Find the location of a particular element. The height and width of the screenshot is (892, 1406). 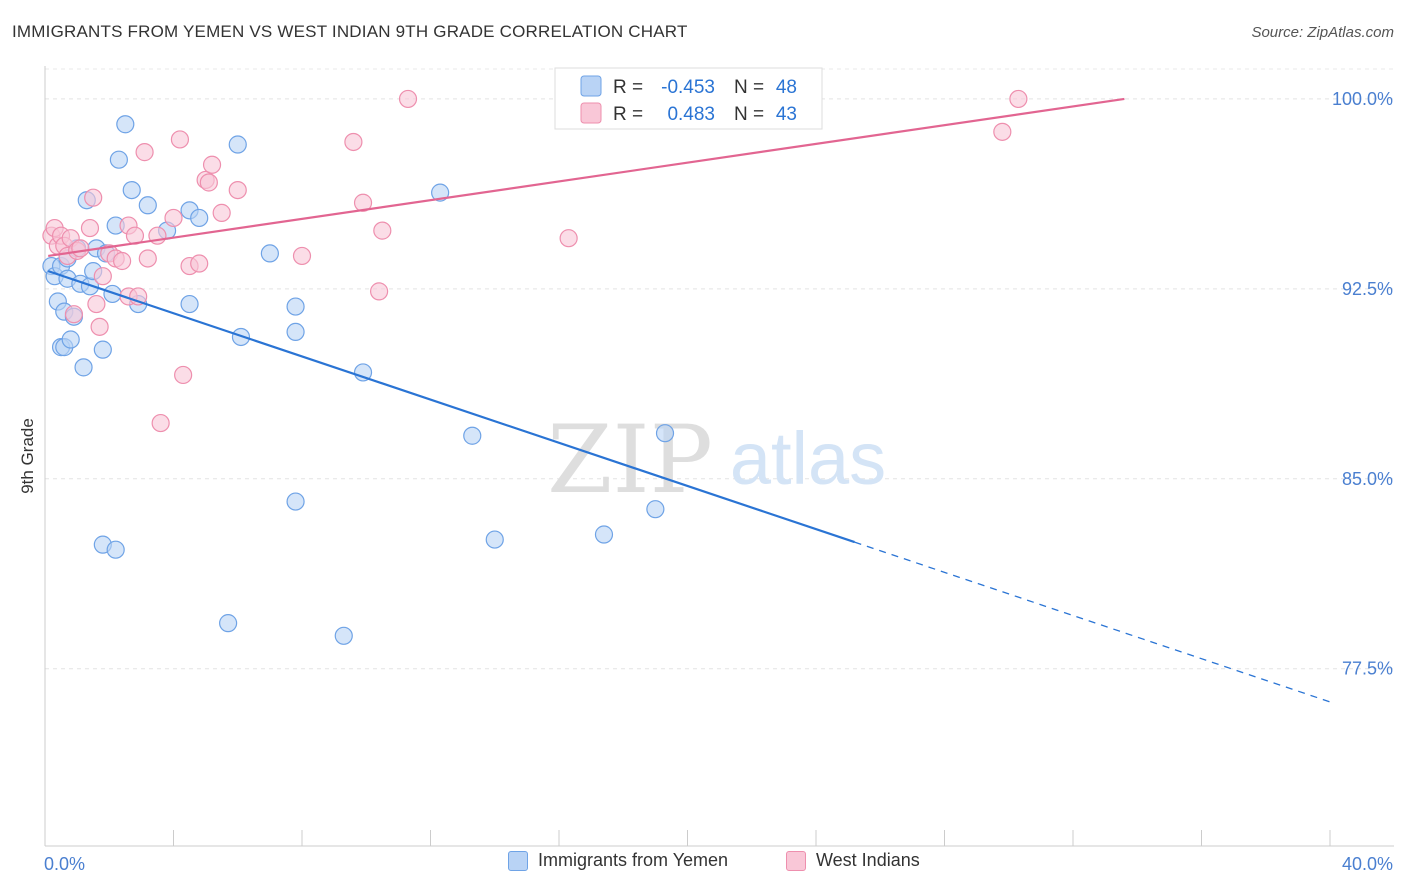

legend-item-west-indians: West Indians is located at coordinates (853, 860).